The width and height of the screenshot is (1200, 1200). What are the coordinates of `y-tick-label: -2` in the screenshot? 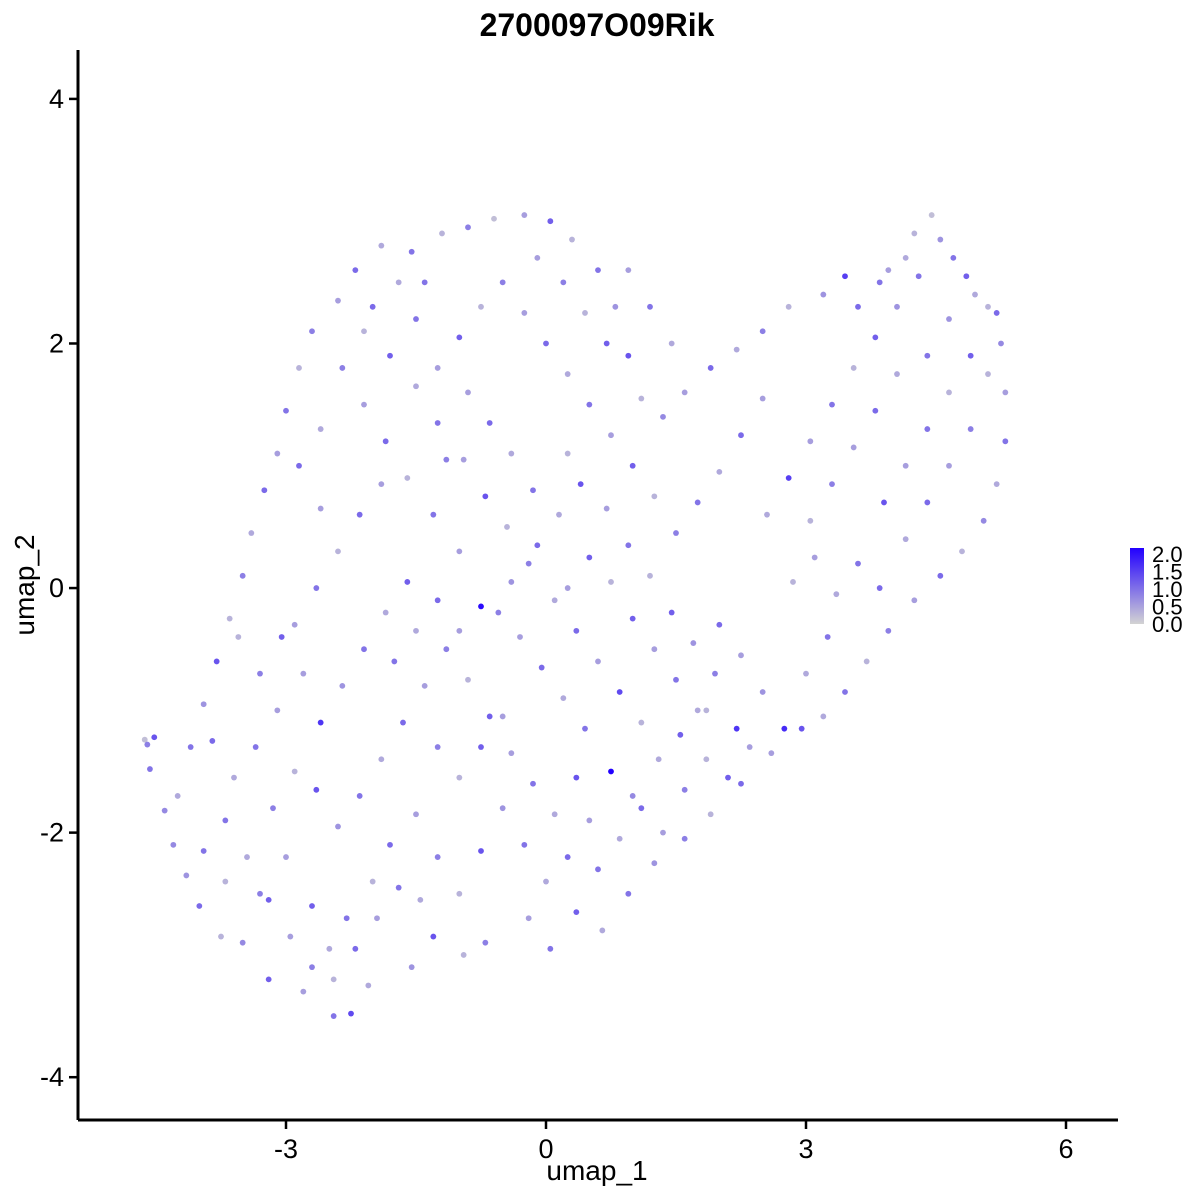 It's located at (52, 833).